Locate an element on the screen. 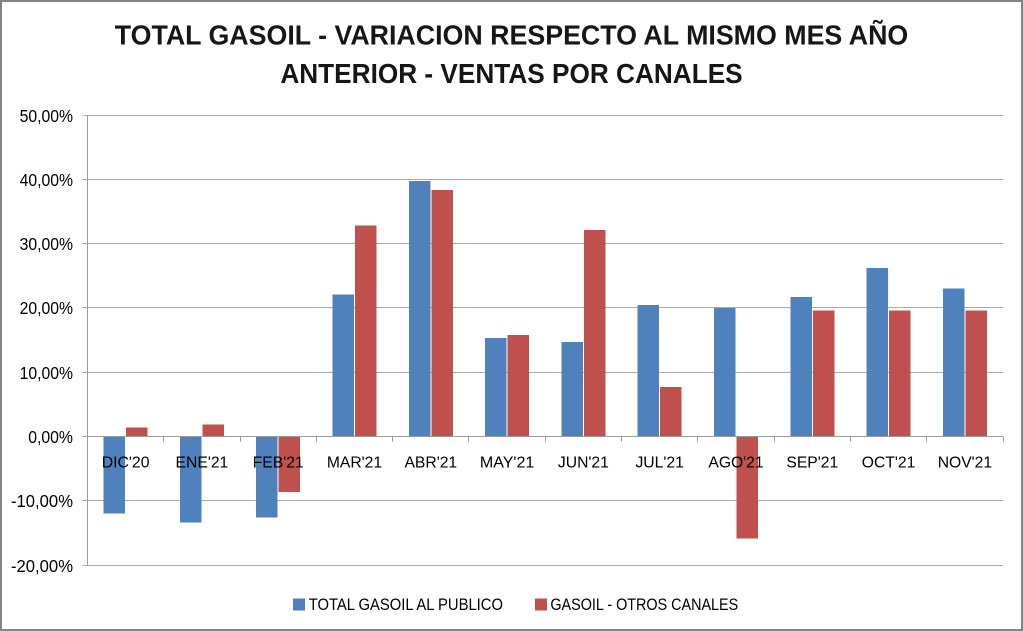 This screenshot has width=1023, height=631. svg-text: ANTERIOR - VENTAS POR CANALES is located at coordinates (511, 73).